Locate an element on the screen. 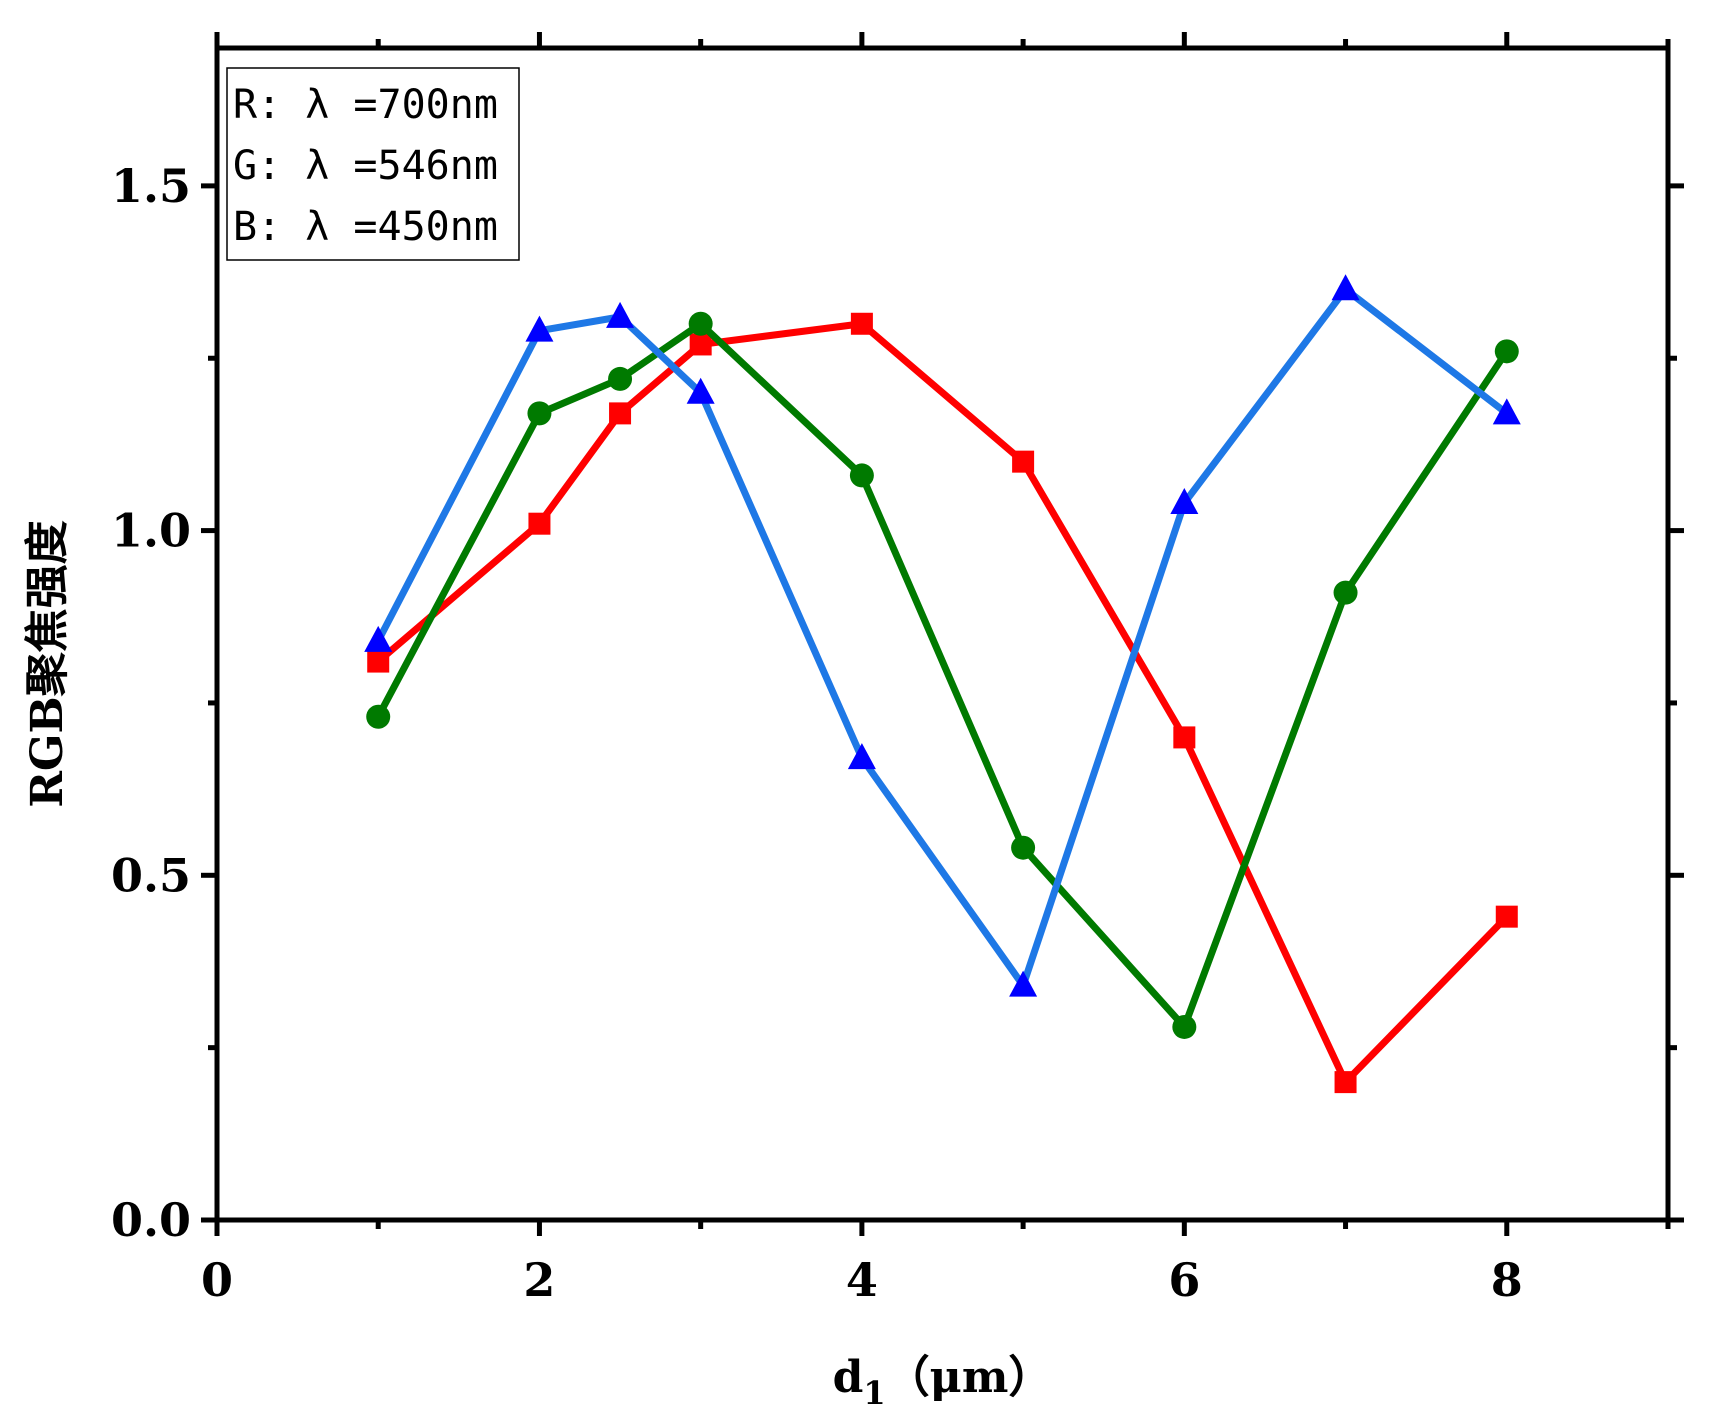 The image size is (1713, 1413). legend-entry: G: λ =546nm is located at coordinates (365, 166).